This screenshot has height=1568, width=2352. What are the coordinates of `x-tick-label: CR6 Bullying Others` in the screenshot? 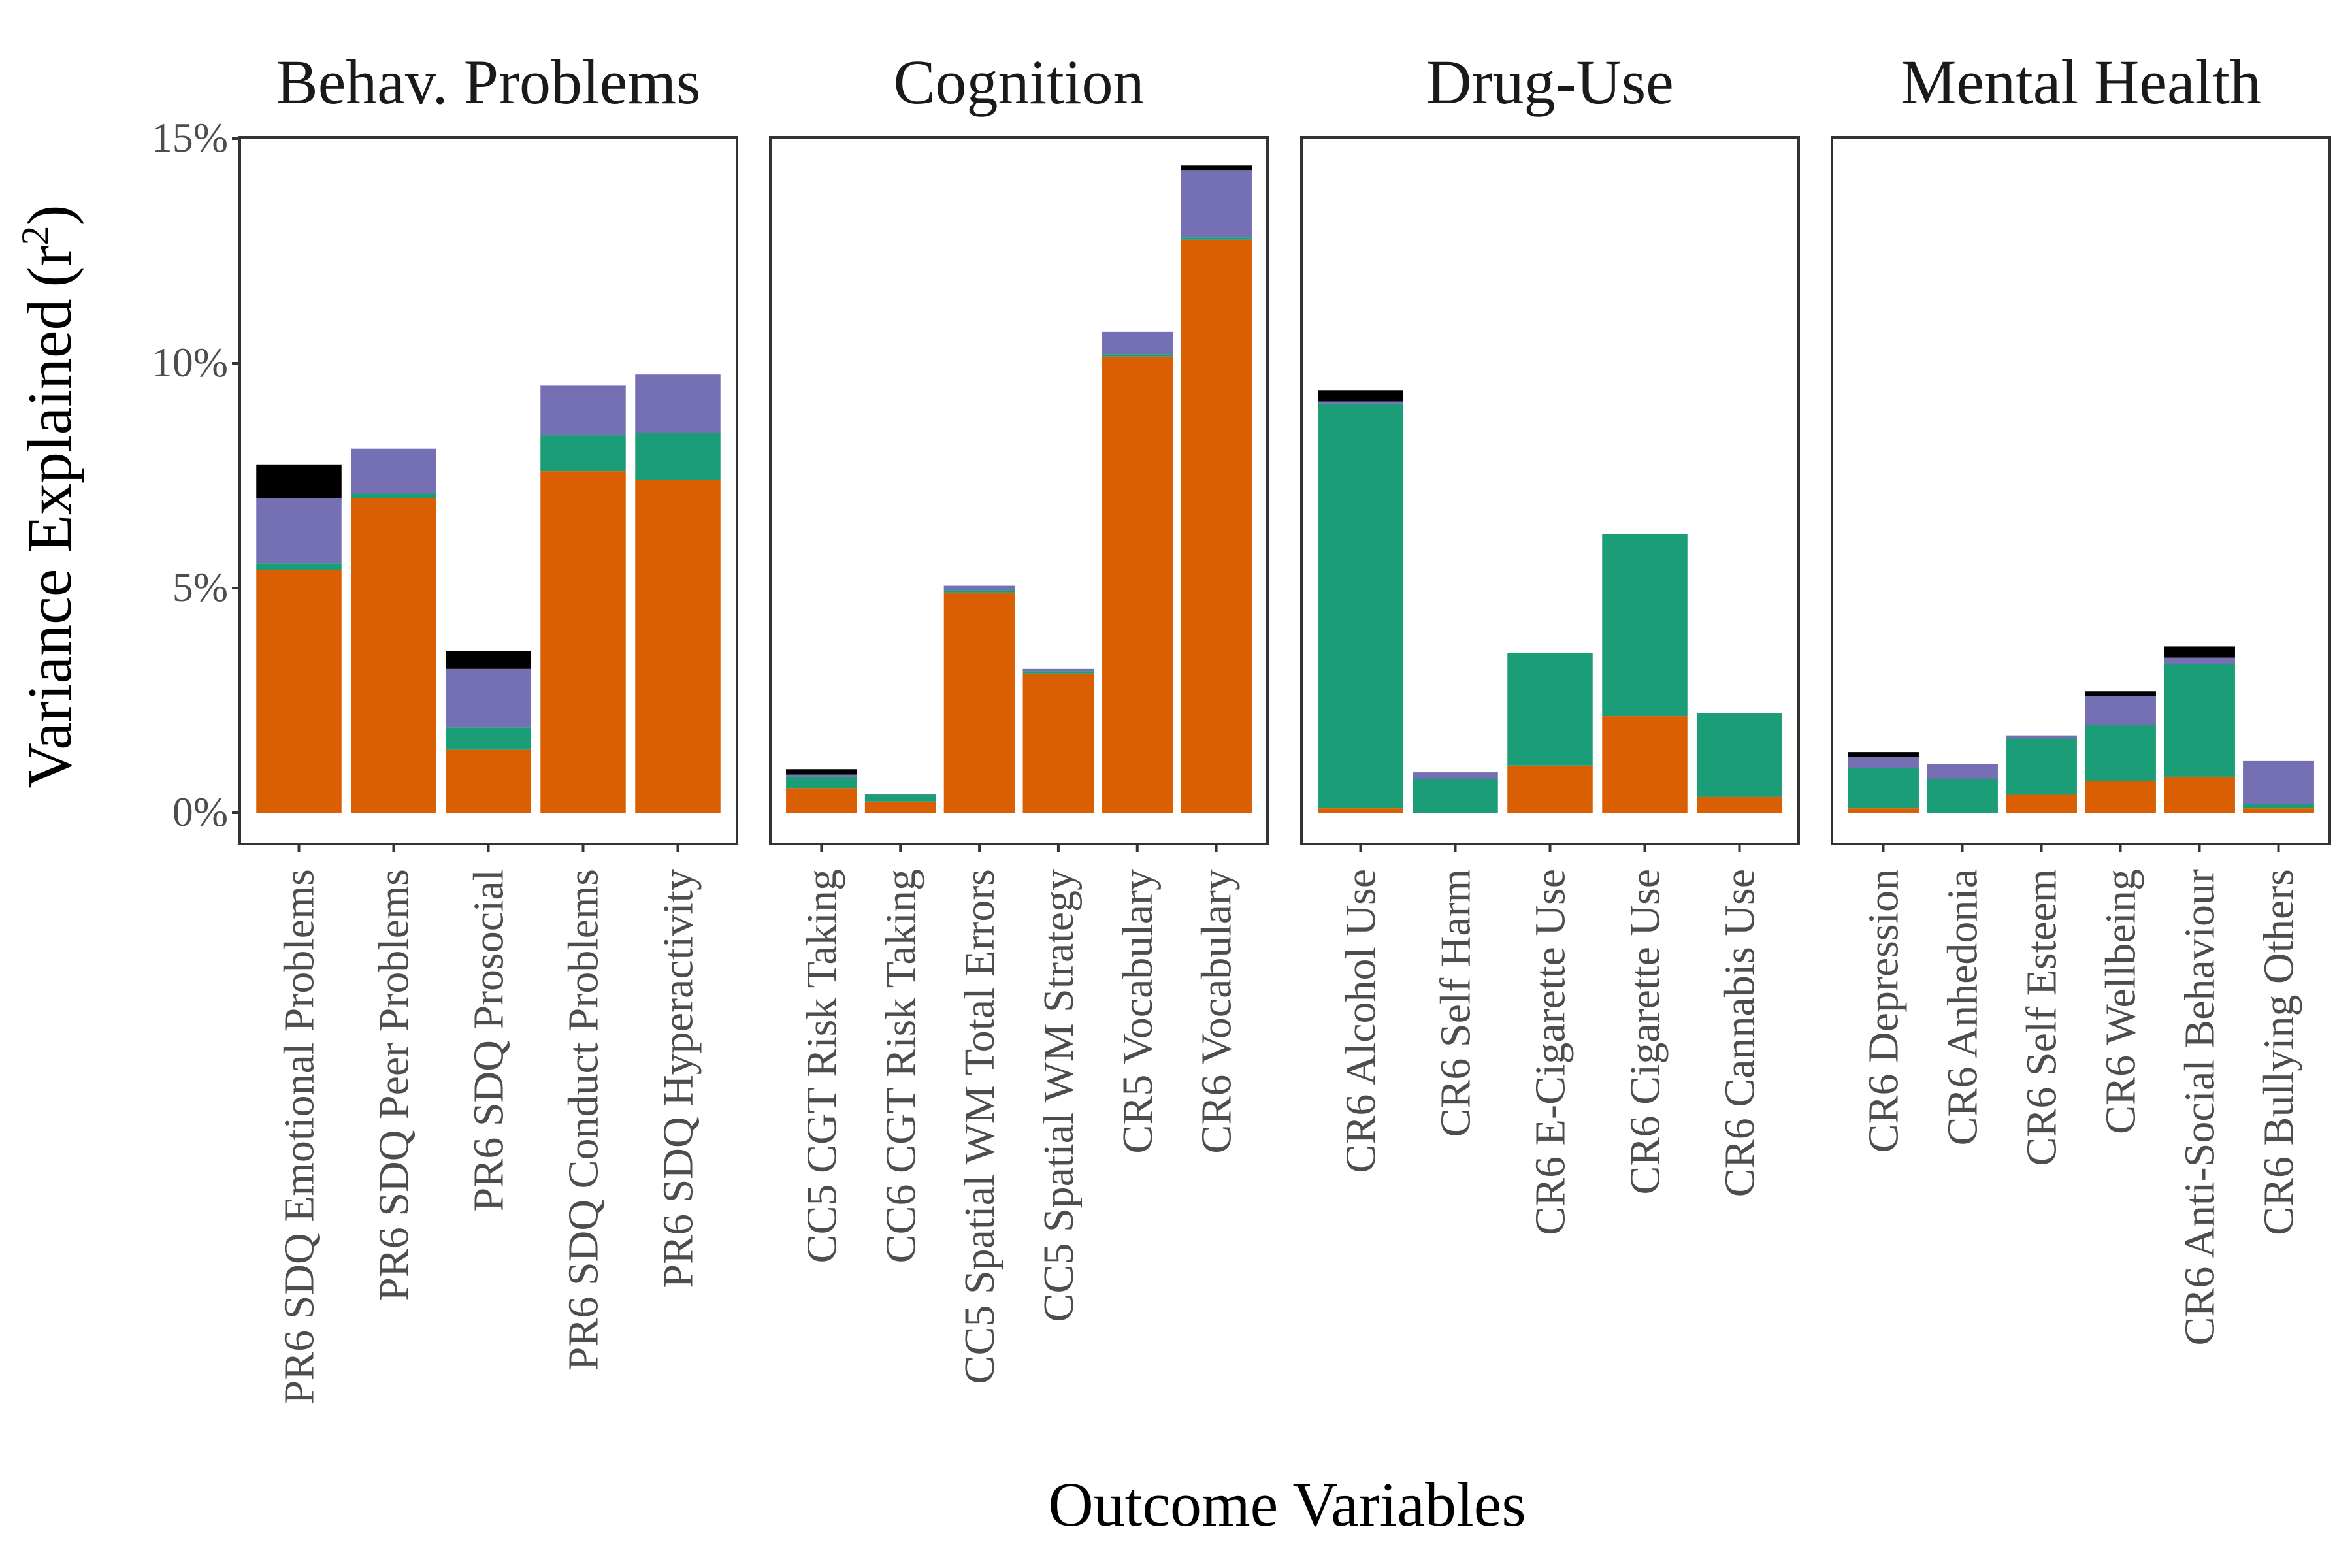 It's located at (2279, 1052).